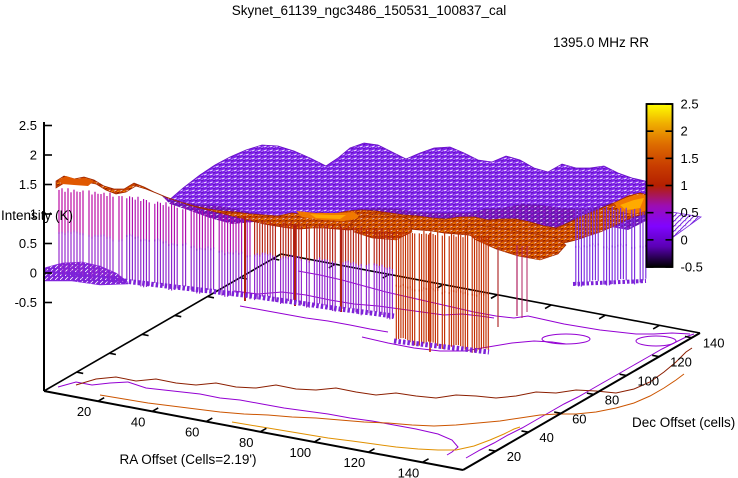  What do you see at coordinates (690, 212) in the screenshot?
I see `colorbar-tick-label: 0.5` at bounding box center [690, 212].